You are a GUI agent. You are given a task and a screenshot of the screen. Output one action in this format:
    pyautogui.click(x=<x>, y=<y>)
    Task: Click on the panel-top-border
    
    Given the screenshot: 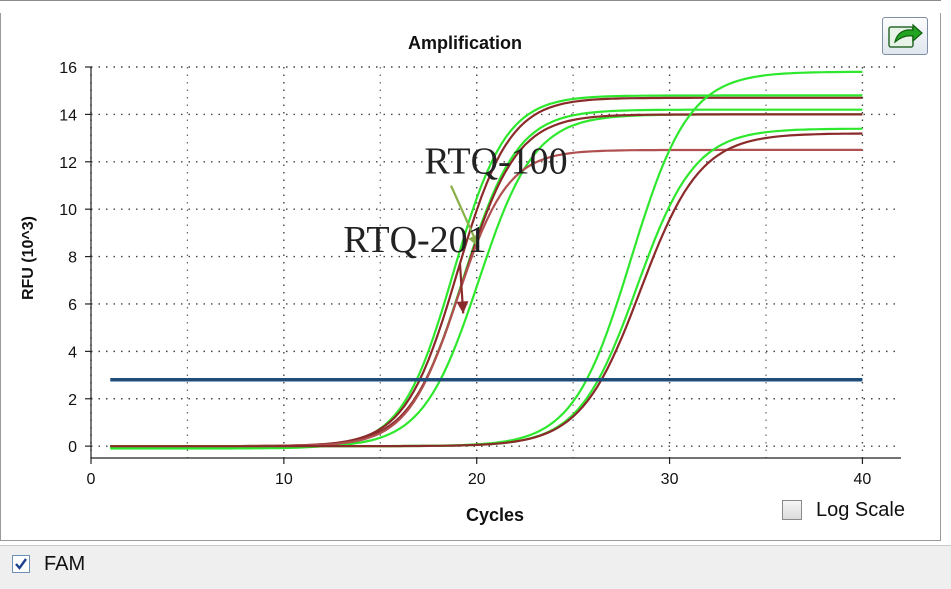 What is the action you would take?
    pyautogui.click(x=470, y=6)
    